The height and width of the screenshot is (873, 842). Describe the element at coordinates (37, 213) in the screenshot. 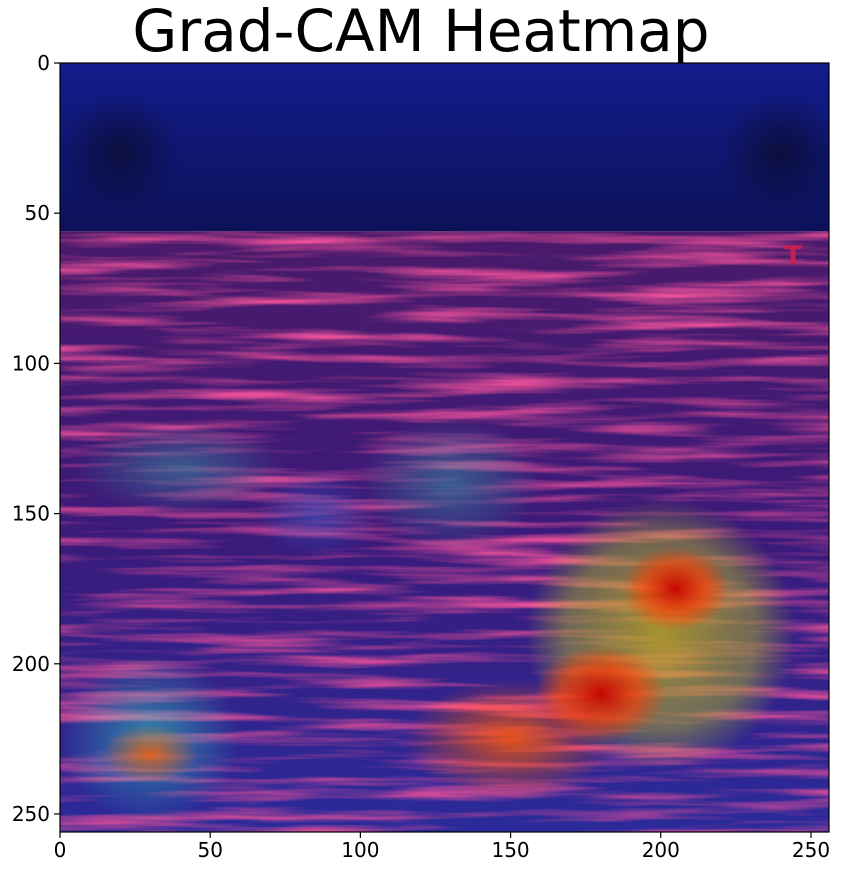

I see `y-tick-label: 50` at that location.